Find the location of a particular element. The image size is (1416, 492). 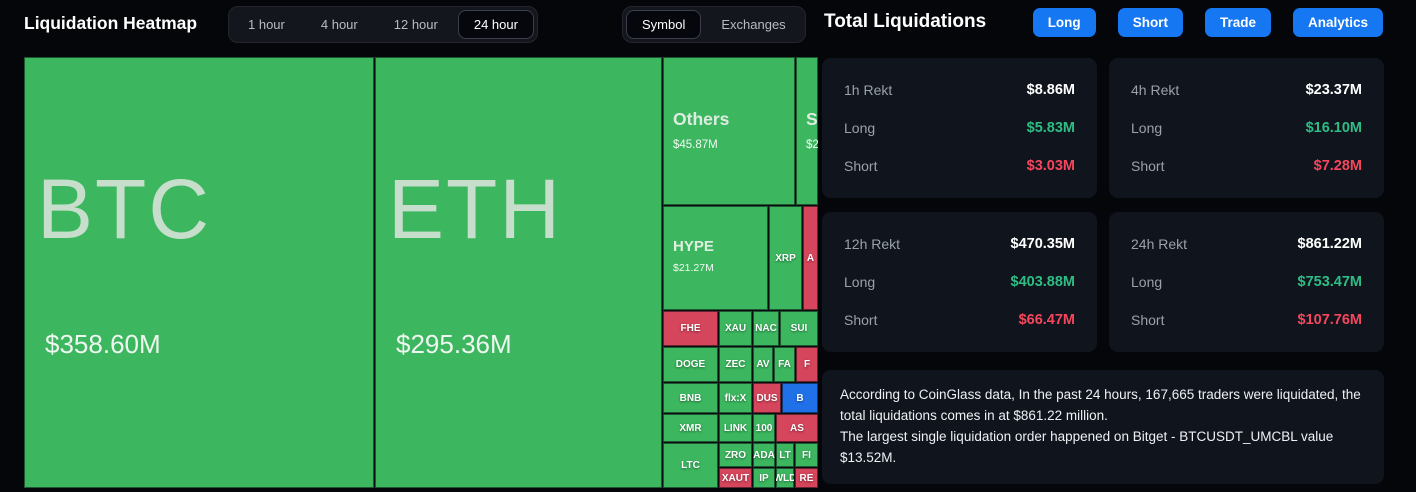

long-row: Long $16.10M is located at coordinates (1246, 128).